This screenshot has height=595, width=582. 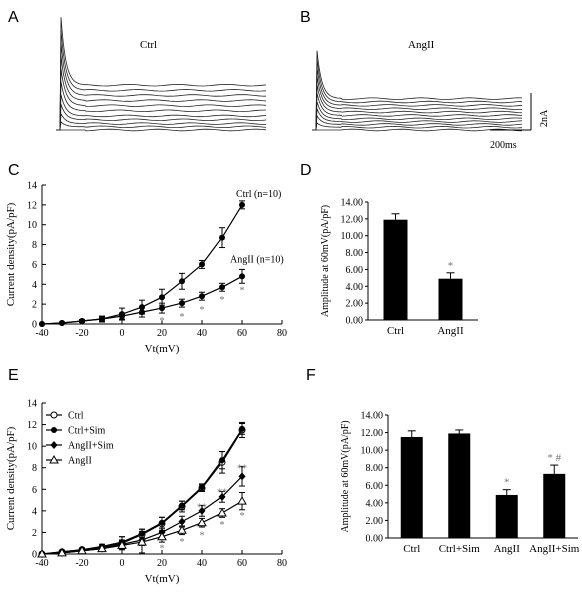 I want to click on category-label: AngII, so click(x=507, y=549).